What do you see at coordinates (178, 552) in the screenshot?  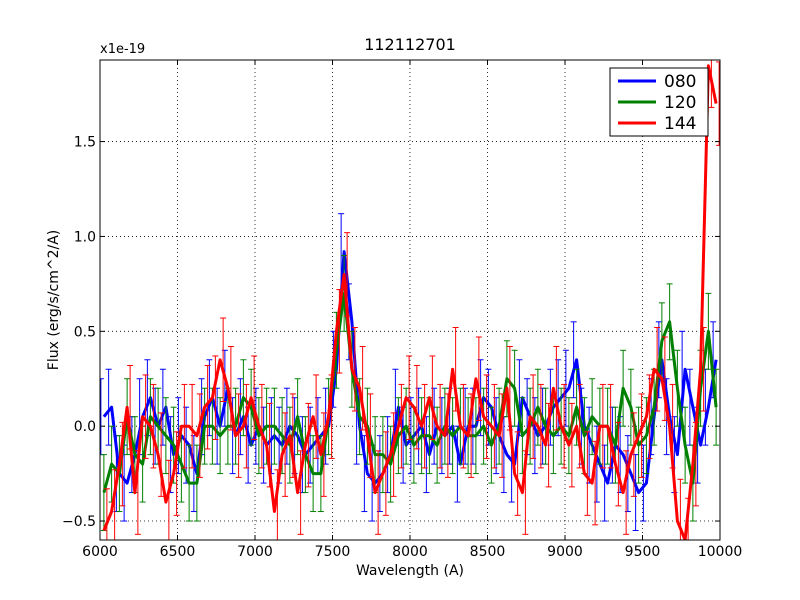 I see `x-tick-label: 6500` at bounding box center [178, 552].